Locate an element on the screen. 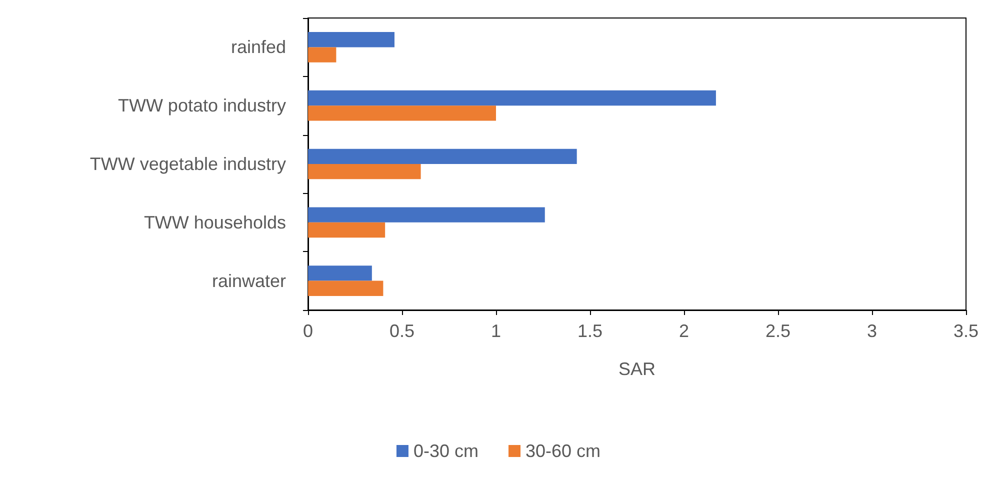 The image size is (997, 479). x-tick-label: 1 is located at coordinates (496, 331).